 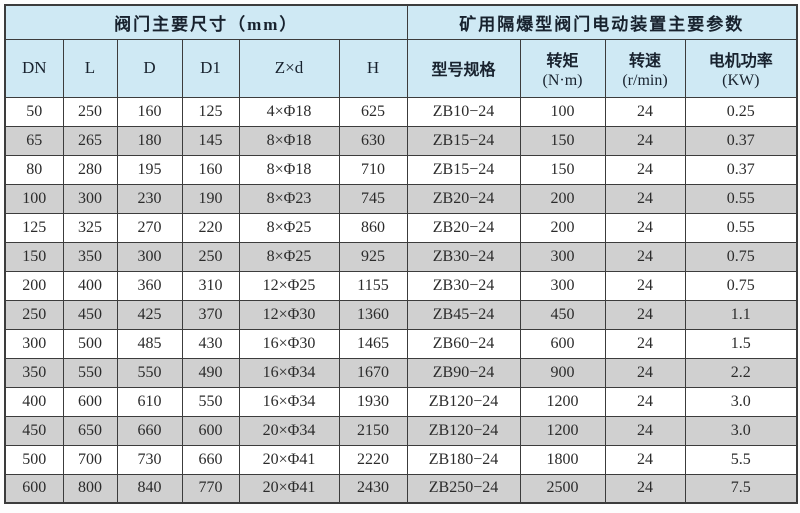 I want to click on table-row: 400 600 610 550 16×Φ34 1930 ZB120−24 1200 24 3.0, so click(x=401, y=401).